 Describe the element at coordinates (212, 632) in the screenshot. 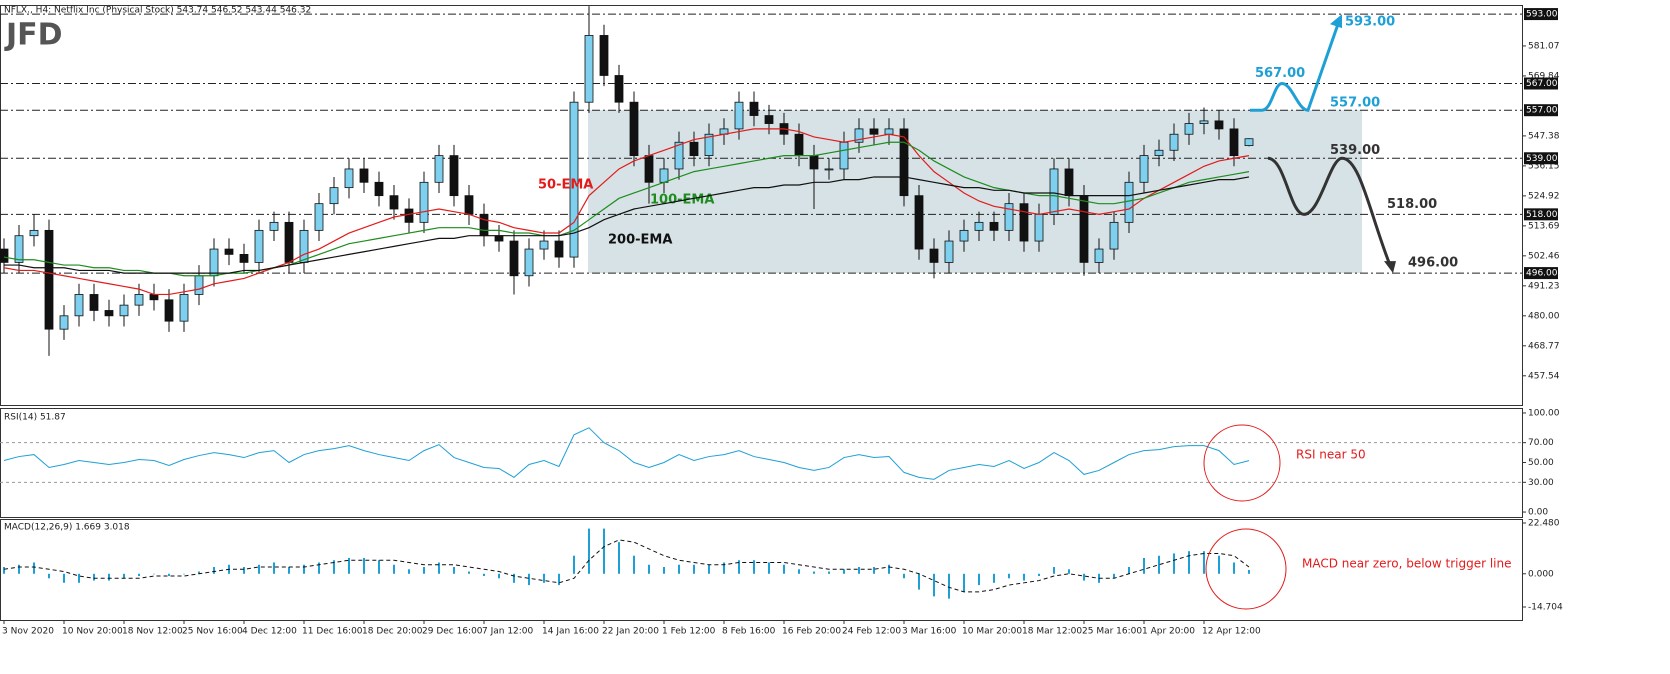

I see `x-tick-label: 25 Nov 16:00` at that location.